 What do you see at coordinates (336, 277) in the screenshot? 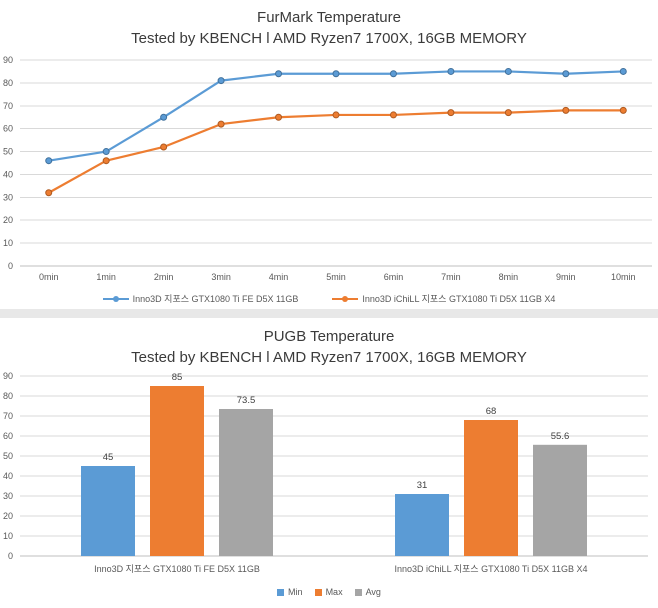
I see `x-tick-label: 5min` at bounding box center [336, 277].